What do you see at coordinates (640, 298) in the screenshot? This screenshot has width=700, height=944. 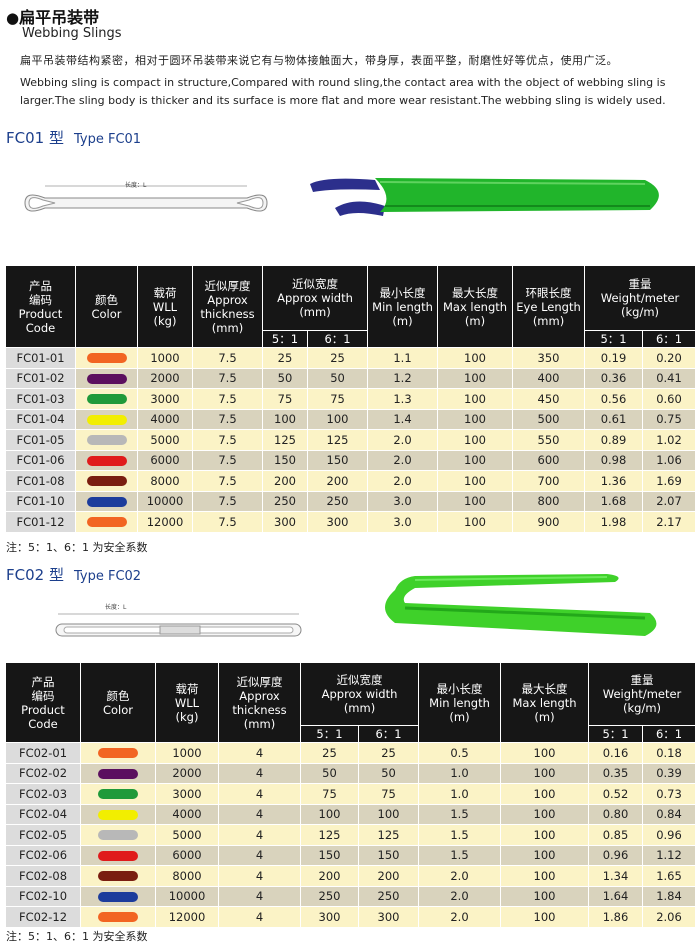 I see `column-header: 重量 Weight/meter (kg/m)` at bounding box center [640, 298].